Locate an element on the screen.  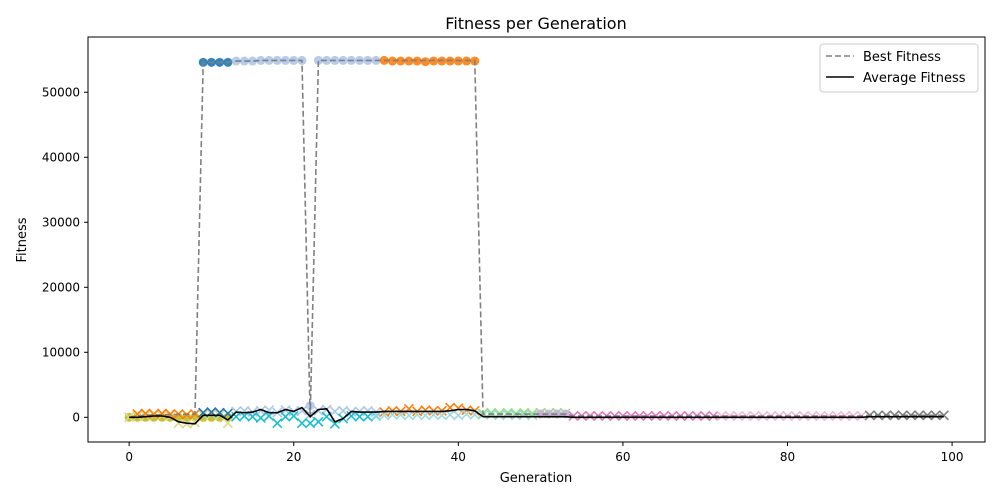
x-tick-label: 0 is located at coordinates (129, 457).